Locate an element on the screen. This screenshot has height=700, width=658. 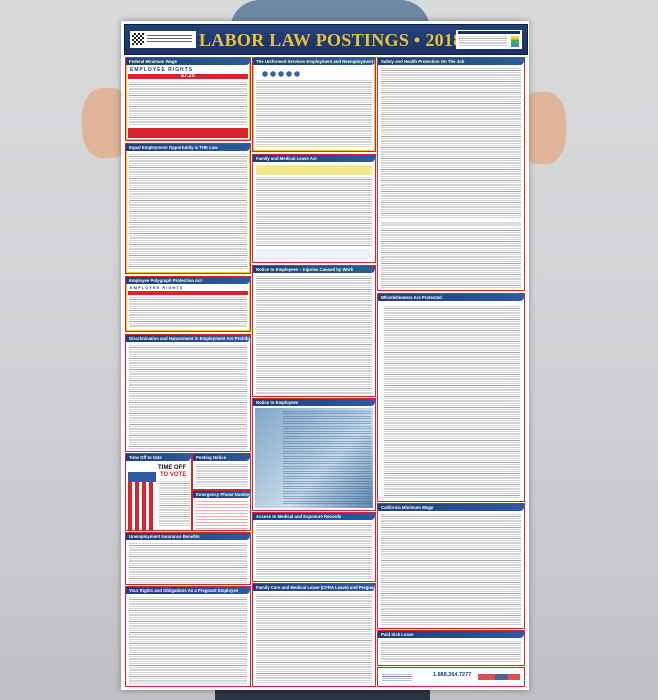
panel-title: Family and Medical Leave Act is located at coordinates (314, 158).